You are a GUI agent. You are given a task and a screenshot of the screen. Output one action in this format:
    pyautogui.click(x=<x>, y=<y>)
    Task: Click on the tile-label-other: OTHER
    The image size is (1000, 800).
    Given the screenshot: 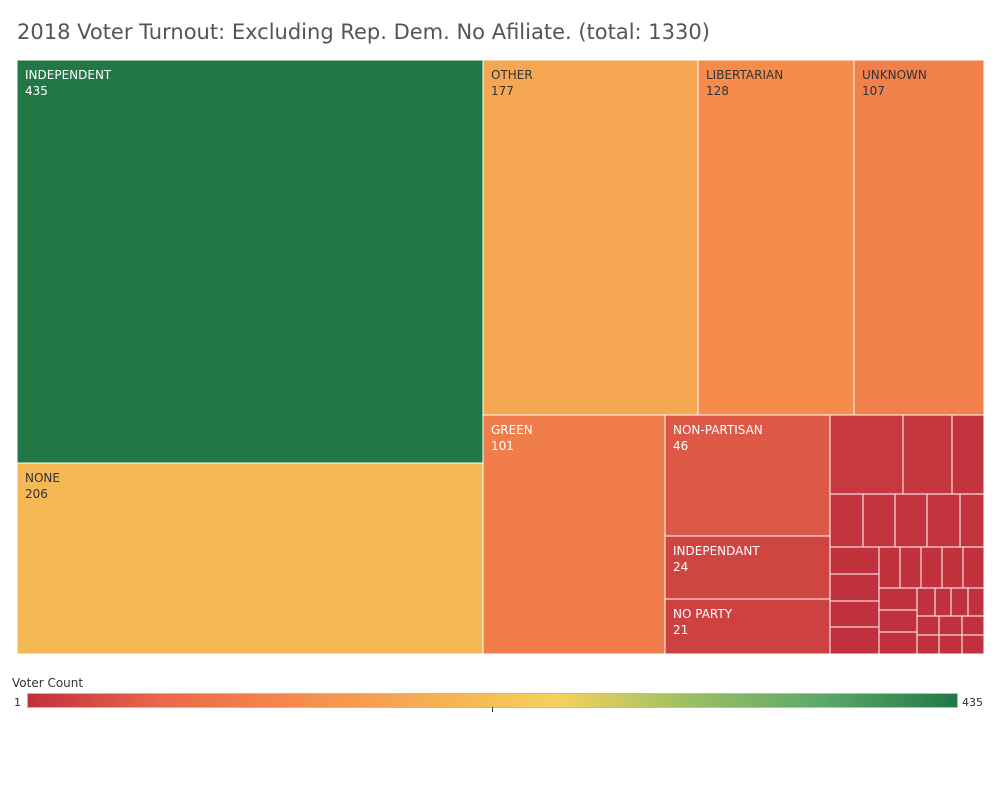 What is the action you would take?
    pyautogui.click(x=512, y=75)
    